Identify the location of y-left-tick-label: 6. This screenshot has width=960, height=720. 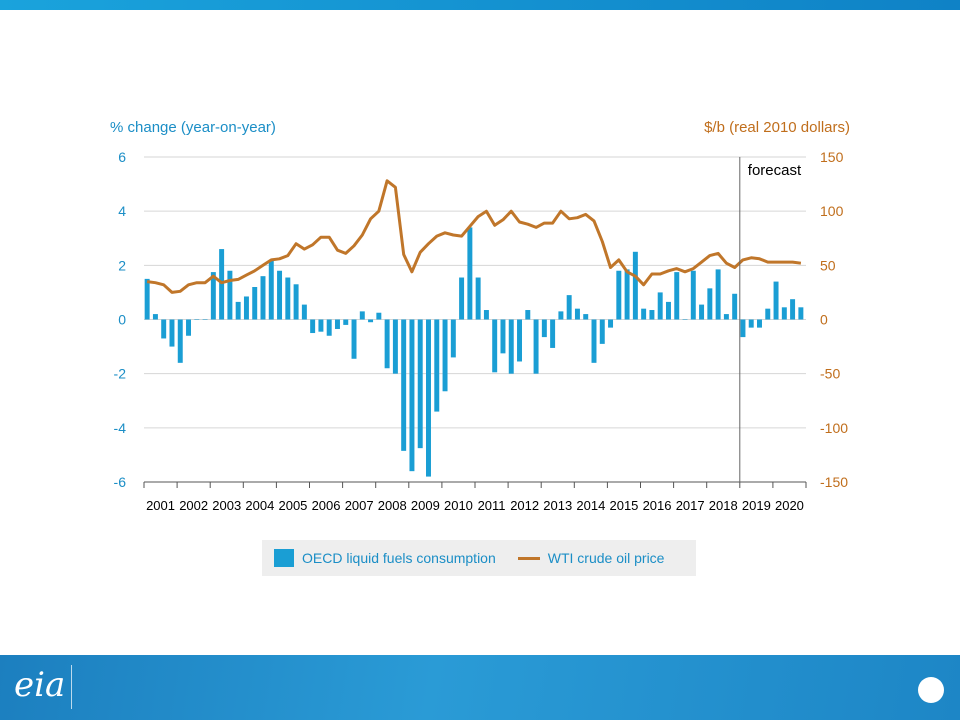
(122, 157).